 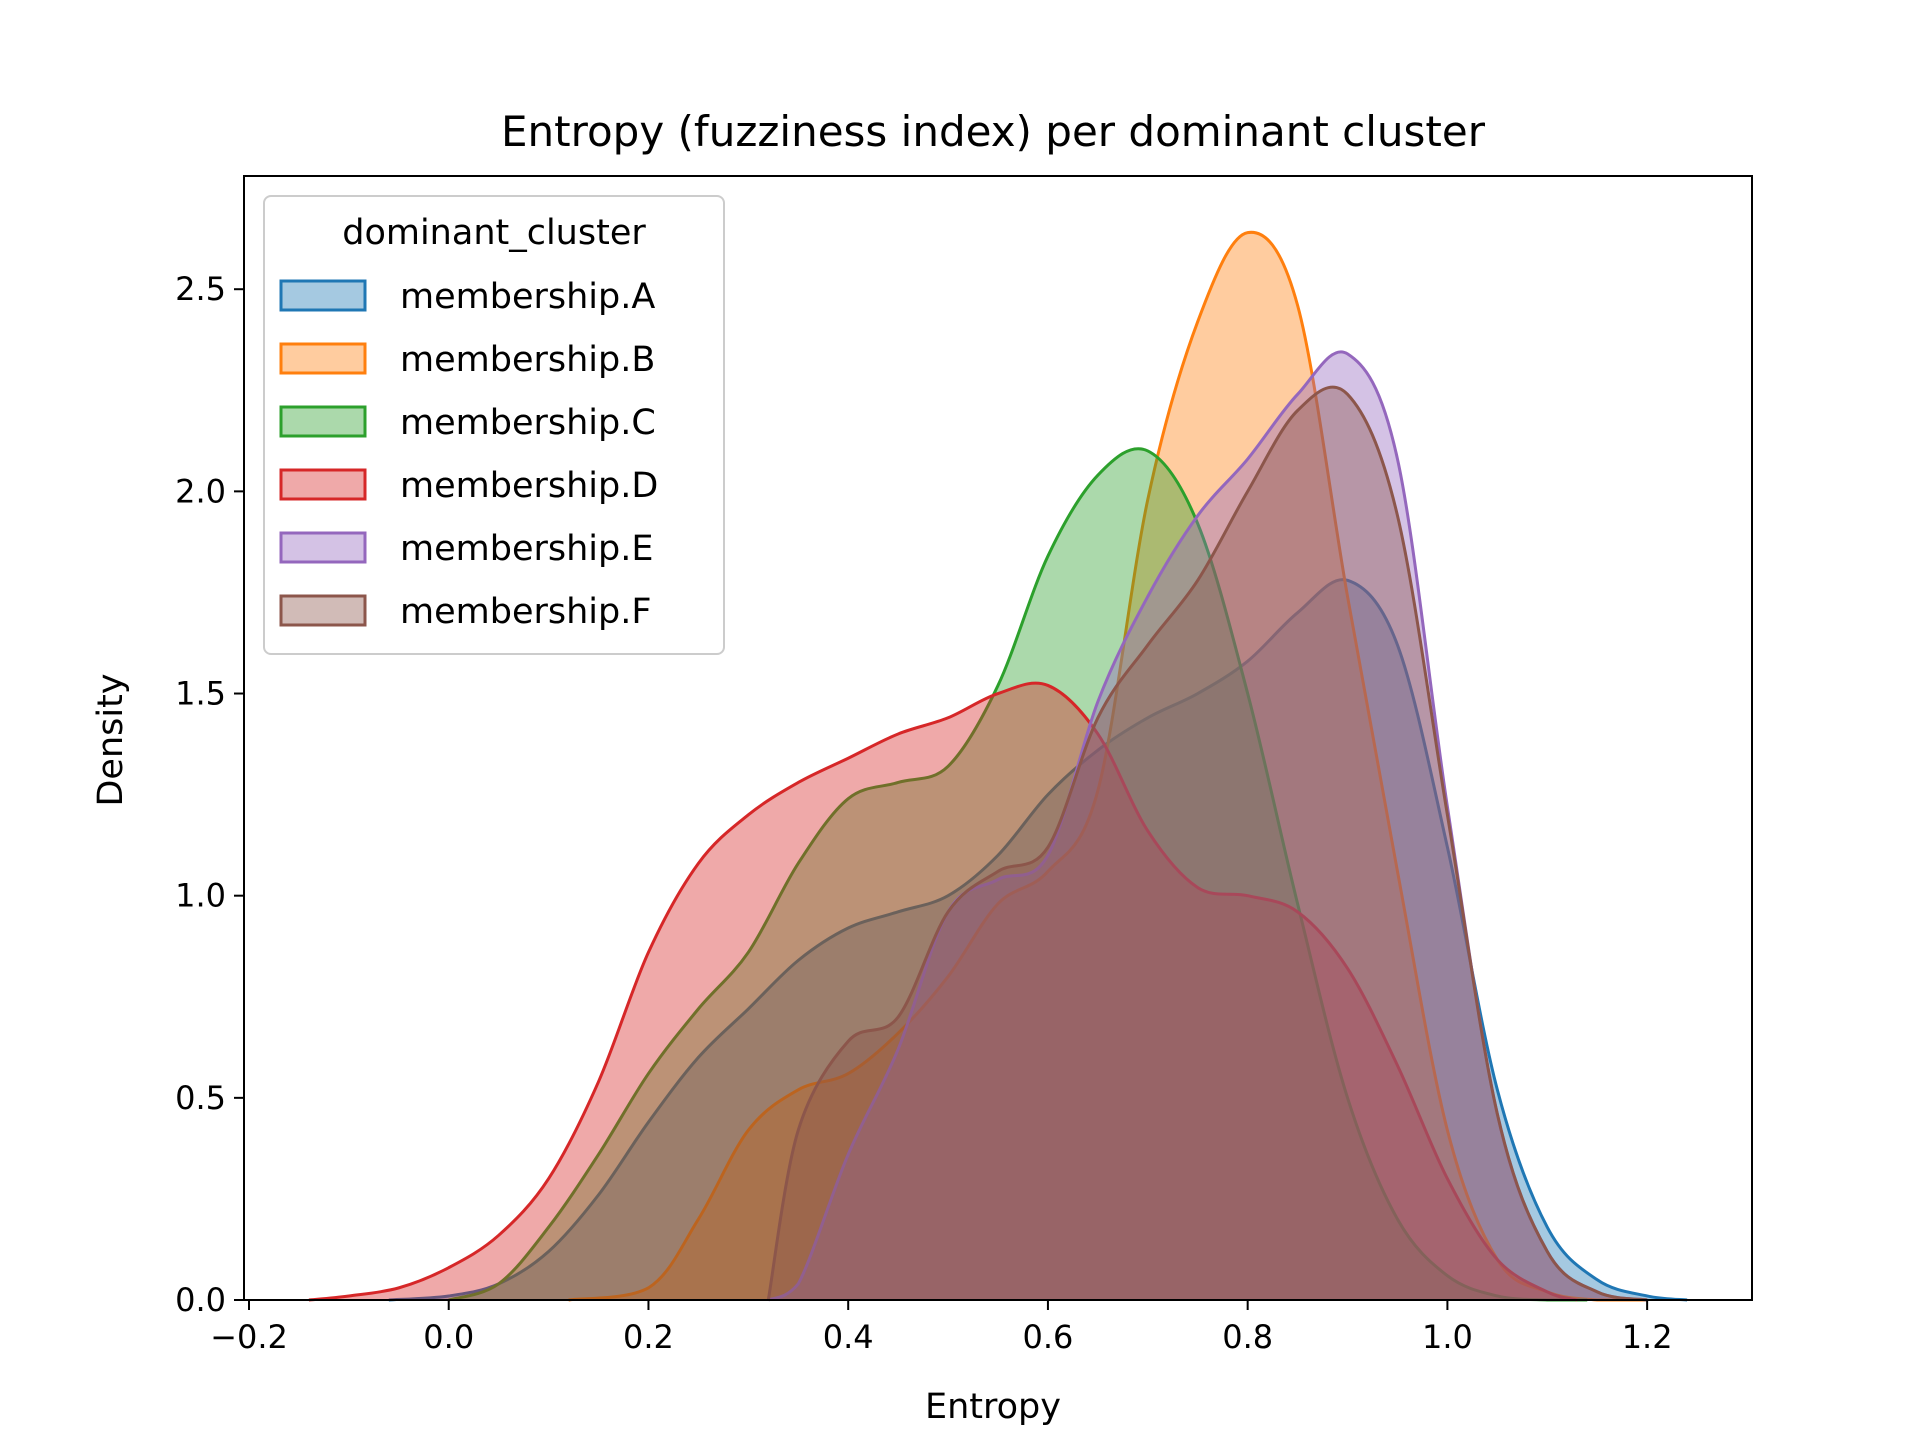 I want to click on legend-label-membership-b: membership.B, so click(x=527, y=360).